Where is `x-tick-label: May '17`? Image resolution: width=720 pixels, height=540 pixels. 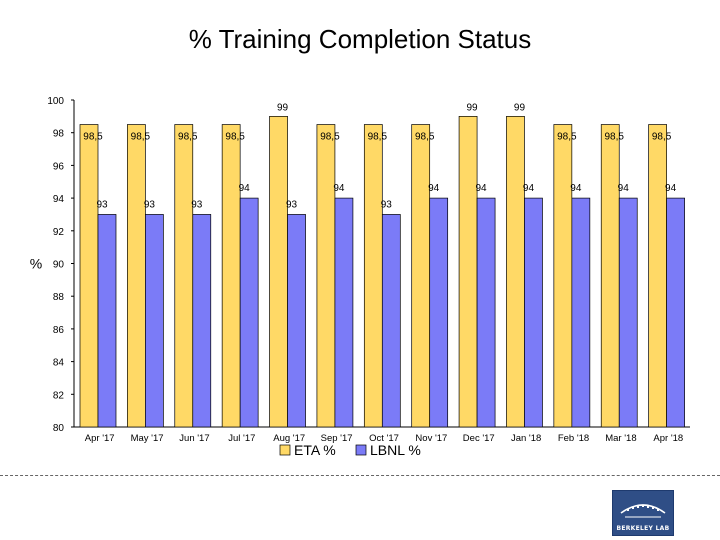
x-tick-label: May '17 is located at coordinates (147, 438).